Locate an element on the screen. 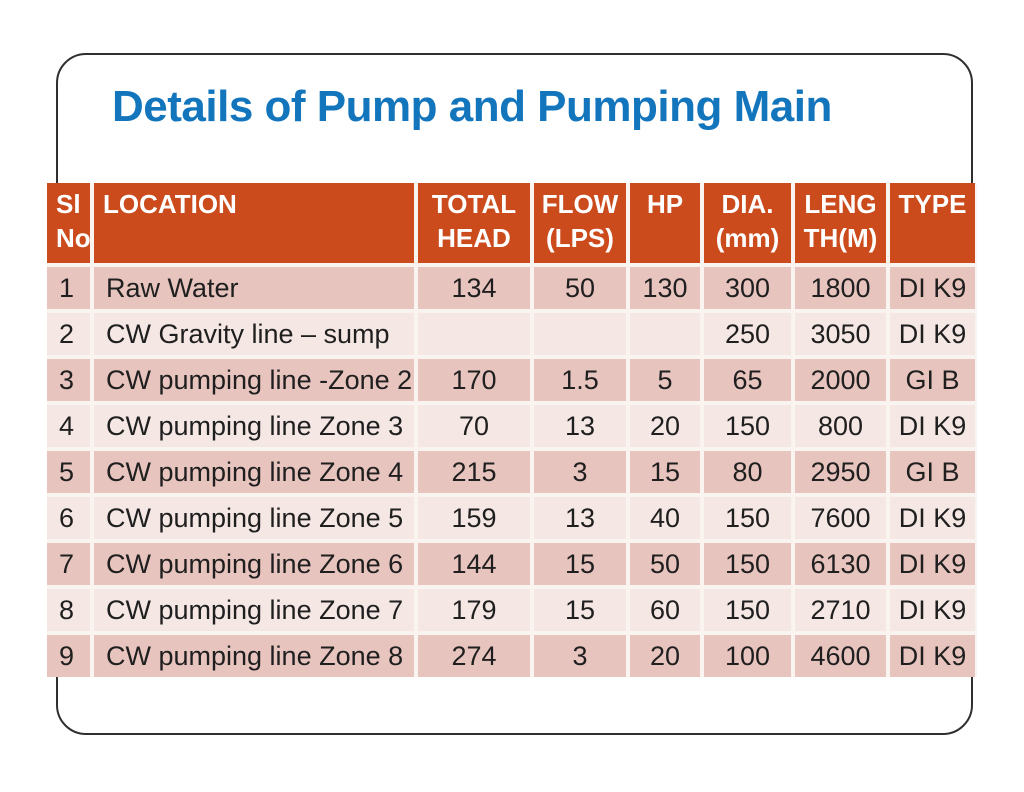  cell-flow_lps-row-6: 13 is located at coordinates (580, 518).